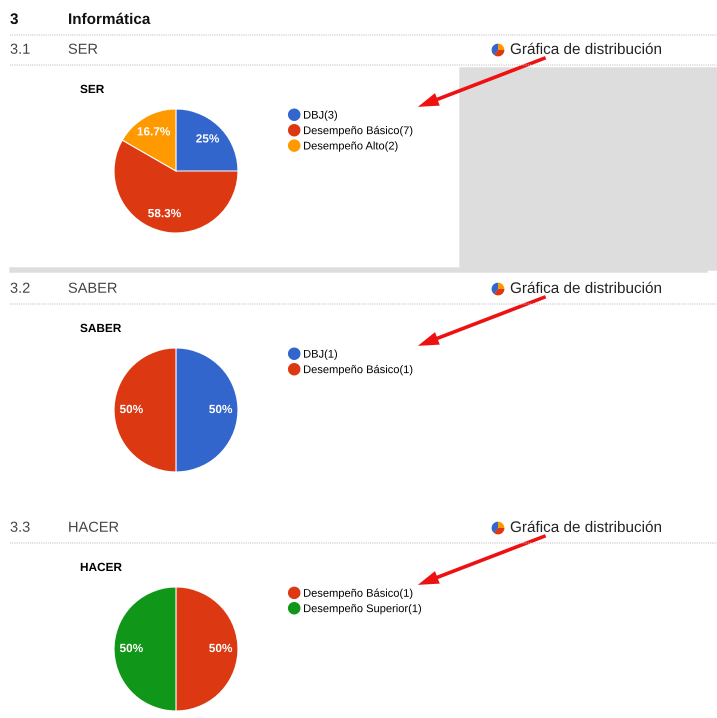 The width and height of the screenshot is (717, 718). I want to click on text: SER, so click(83, 49).